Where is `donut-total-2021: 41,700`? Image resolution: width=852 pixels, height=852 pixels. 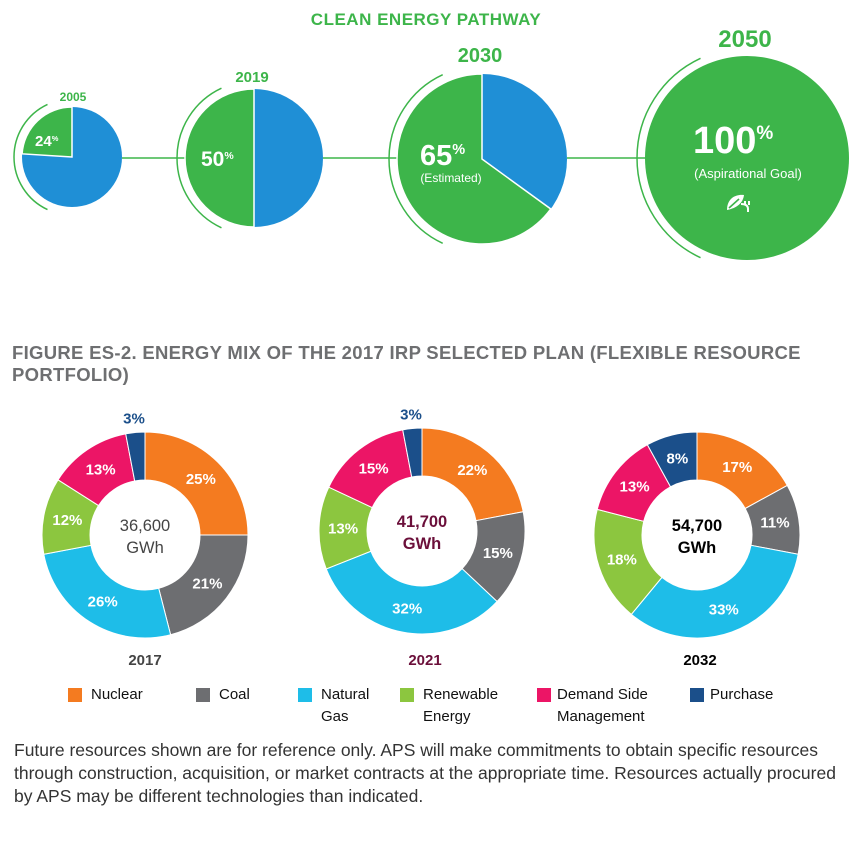 donut-total-2021: 41,700 is located at coordinates (422, 522).